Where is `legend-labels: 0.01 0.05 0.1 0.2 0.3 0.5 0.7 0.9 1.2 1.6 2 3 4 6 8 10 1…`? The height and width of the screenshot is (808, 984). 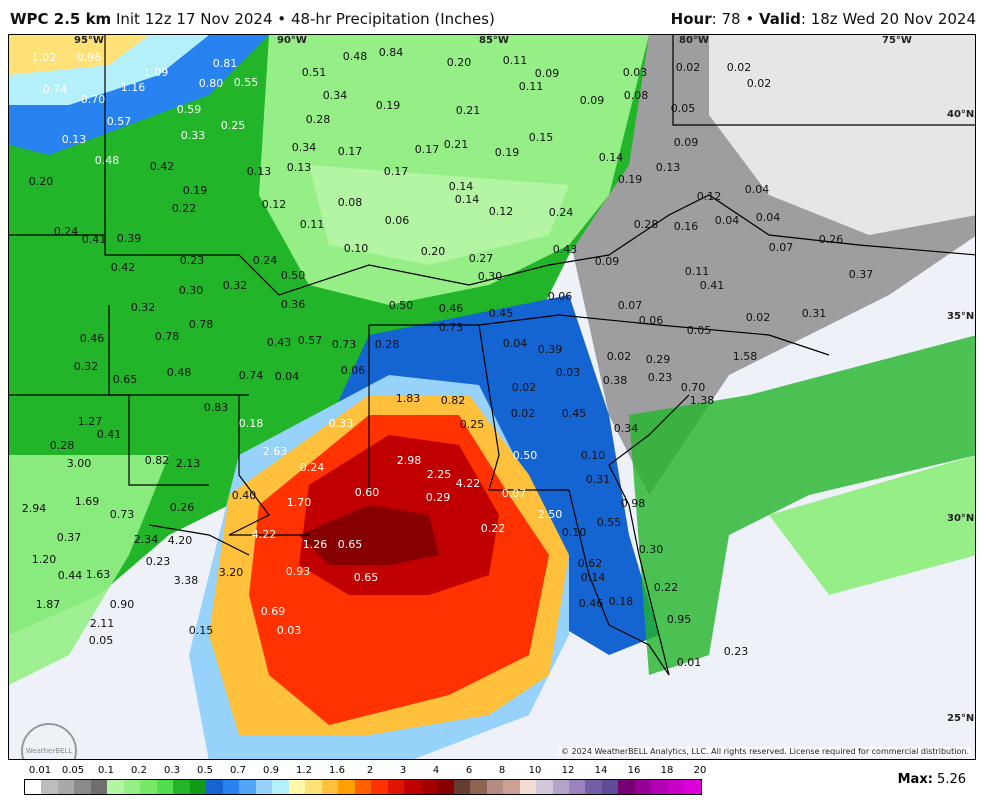
legend-labels: 0.01 0.05 0.1 0.2 0.3 0.5 0.7 0.9 1.2 1.6 2 3 4 6 8 10 1… is located at coordinates (365, 772).